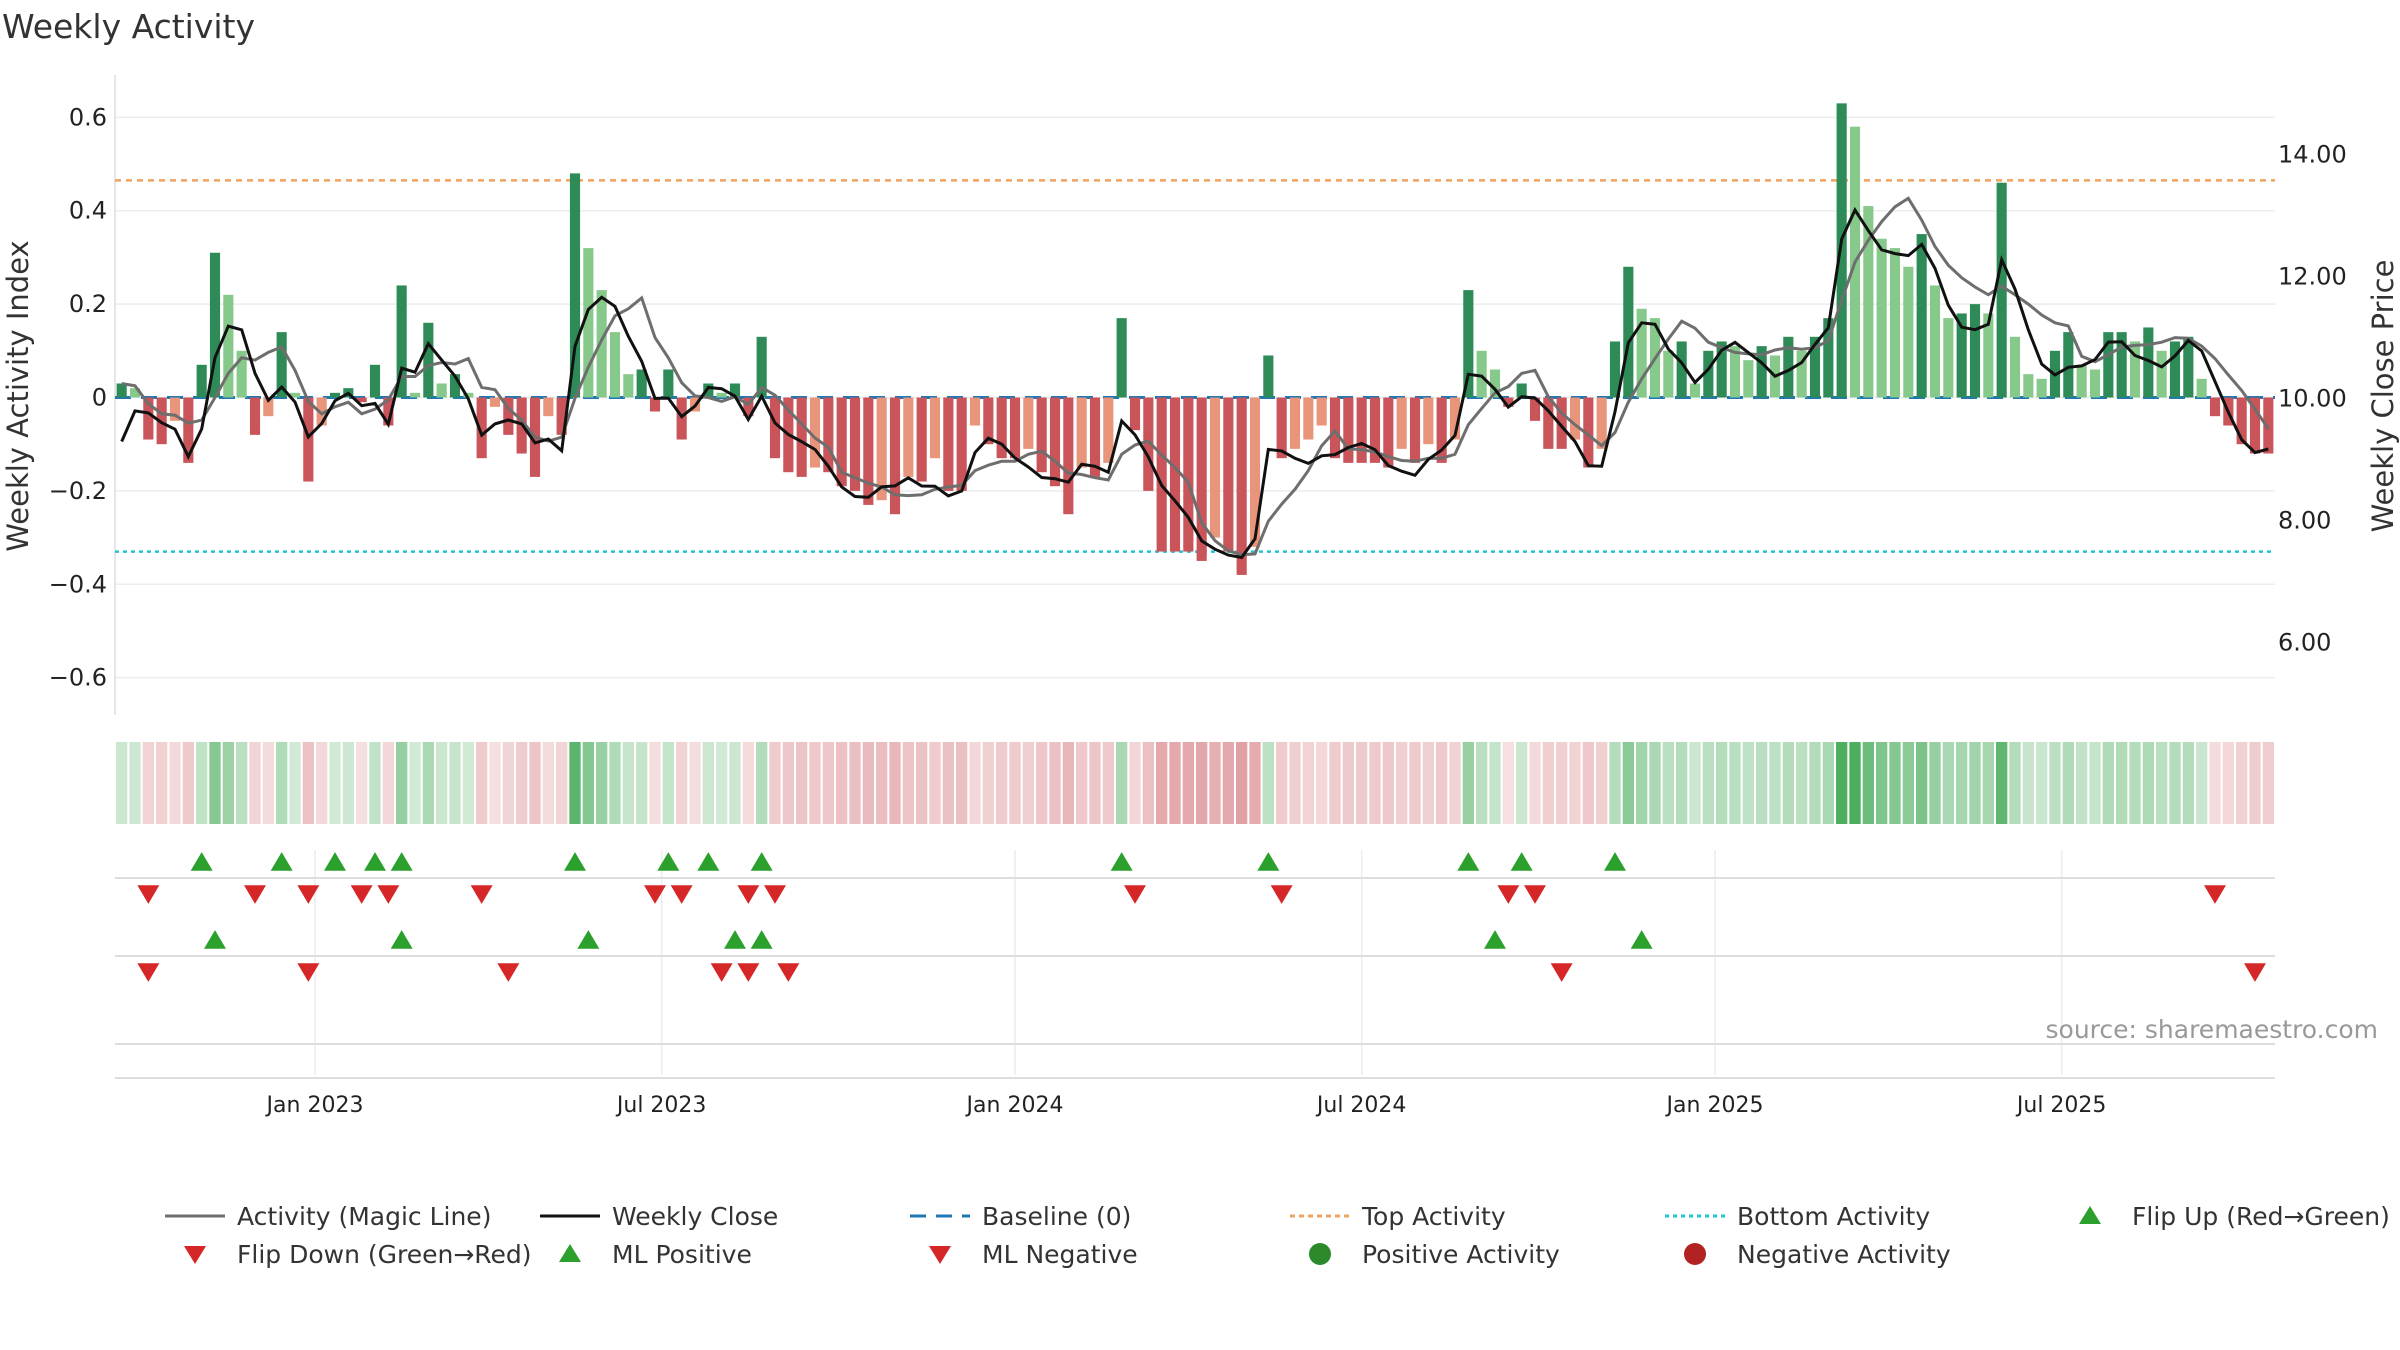  I want to click on x-tick-label: Jan 2023, so click(314, 1105).